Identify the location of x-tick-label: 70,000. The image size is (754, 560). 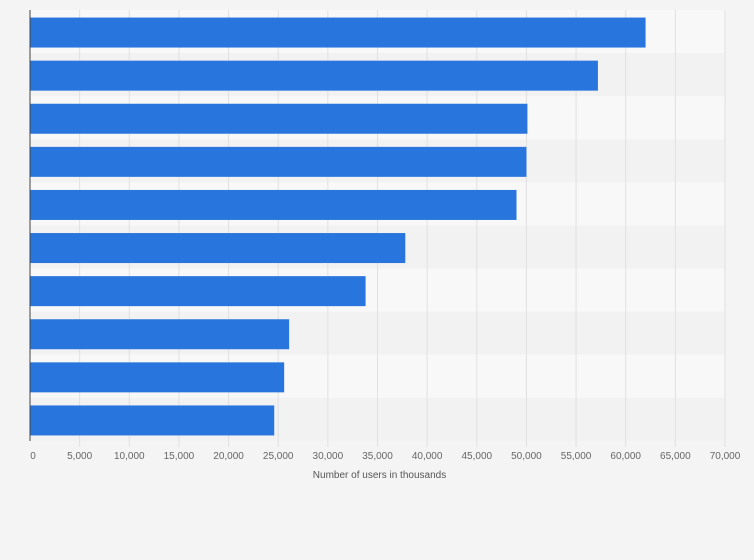
(725, 456).